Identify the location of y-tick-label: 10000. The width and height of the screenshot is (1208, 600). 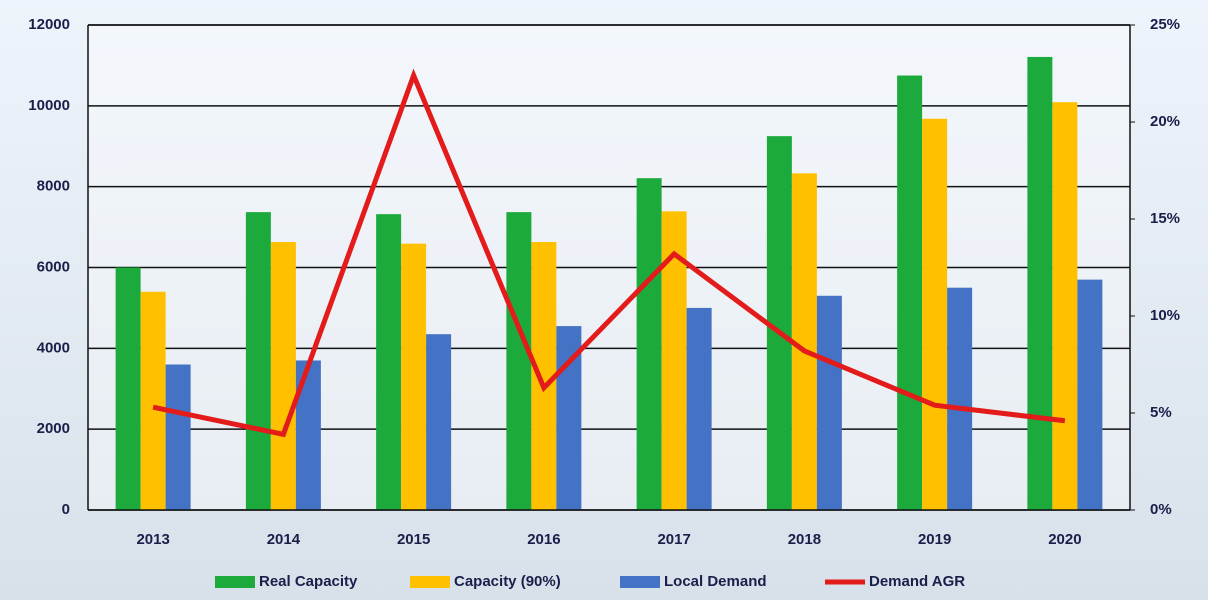
(49, 105).